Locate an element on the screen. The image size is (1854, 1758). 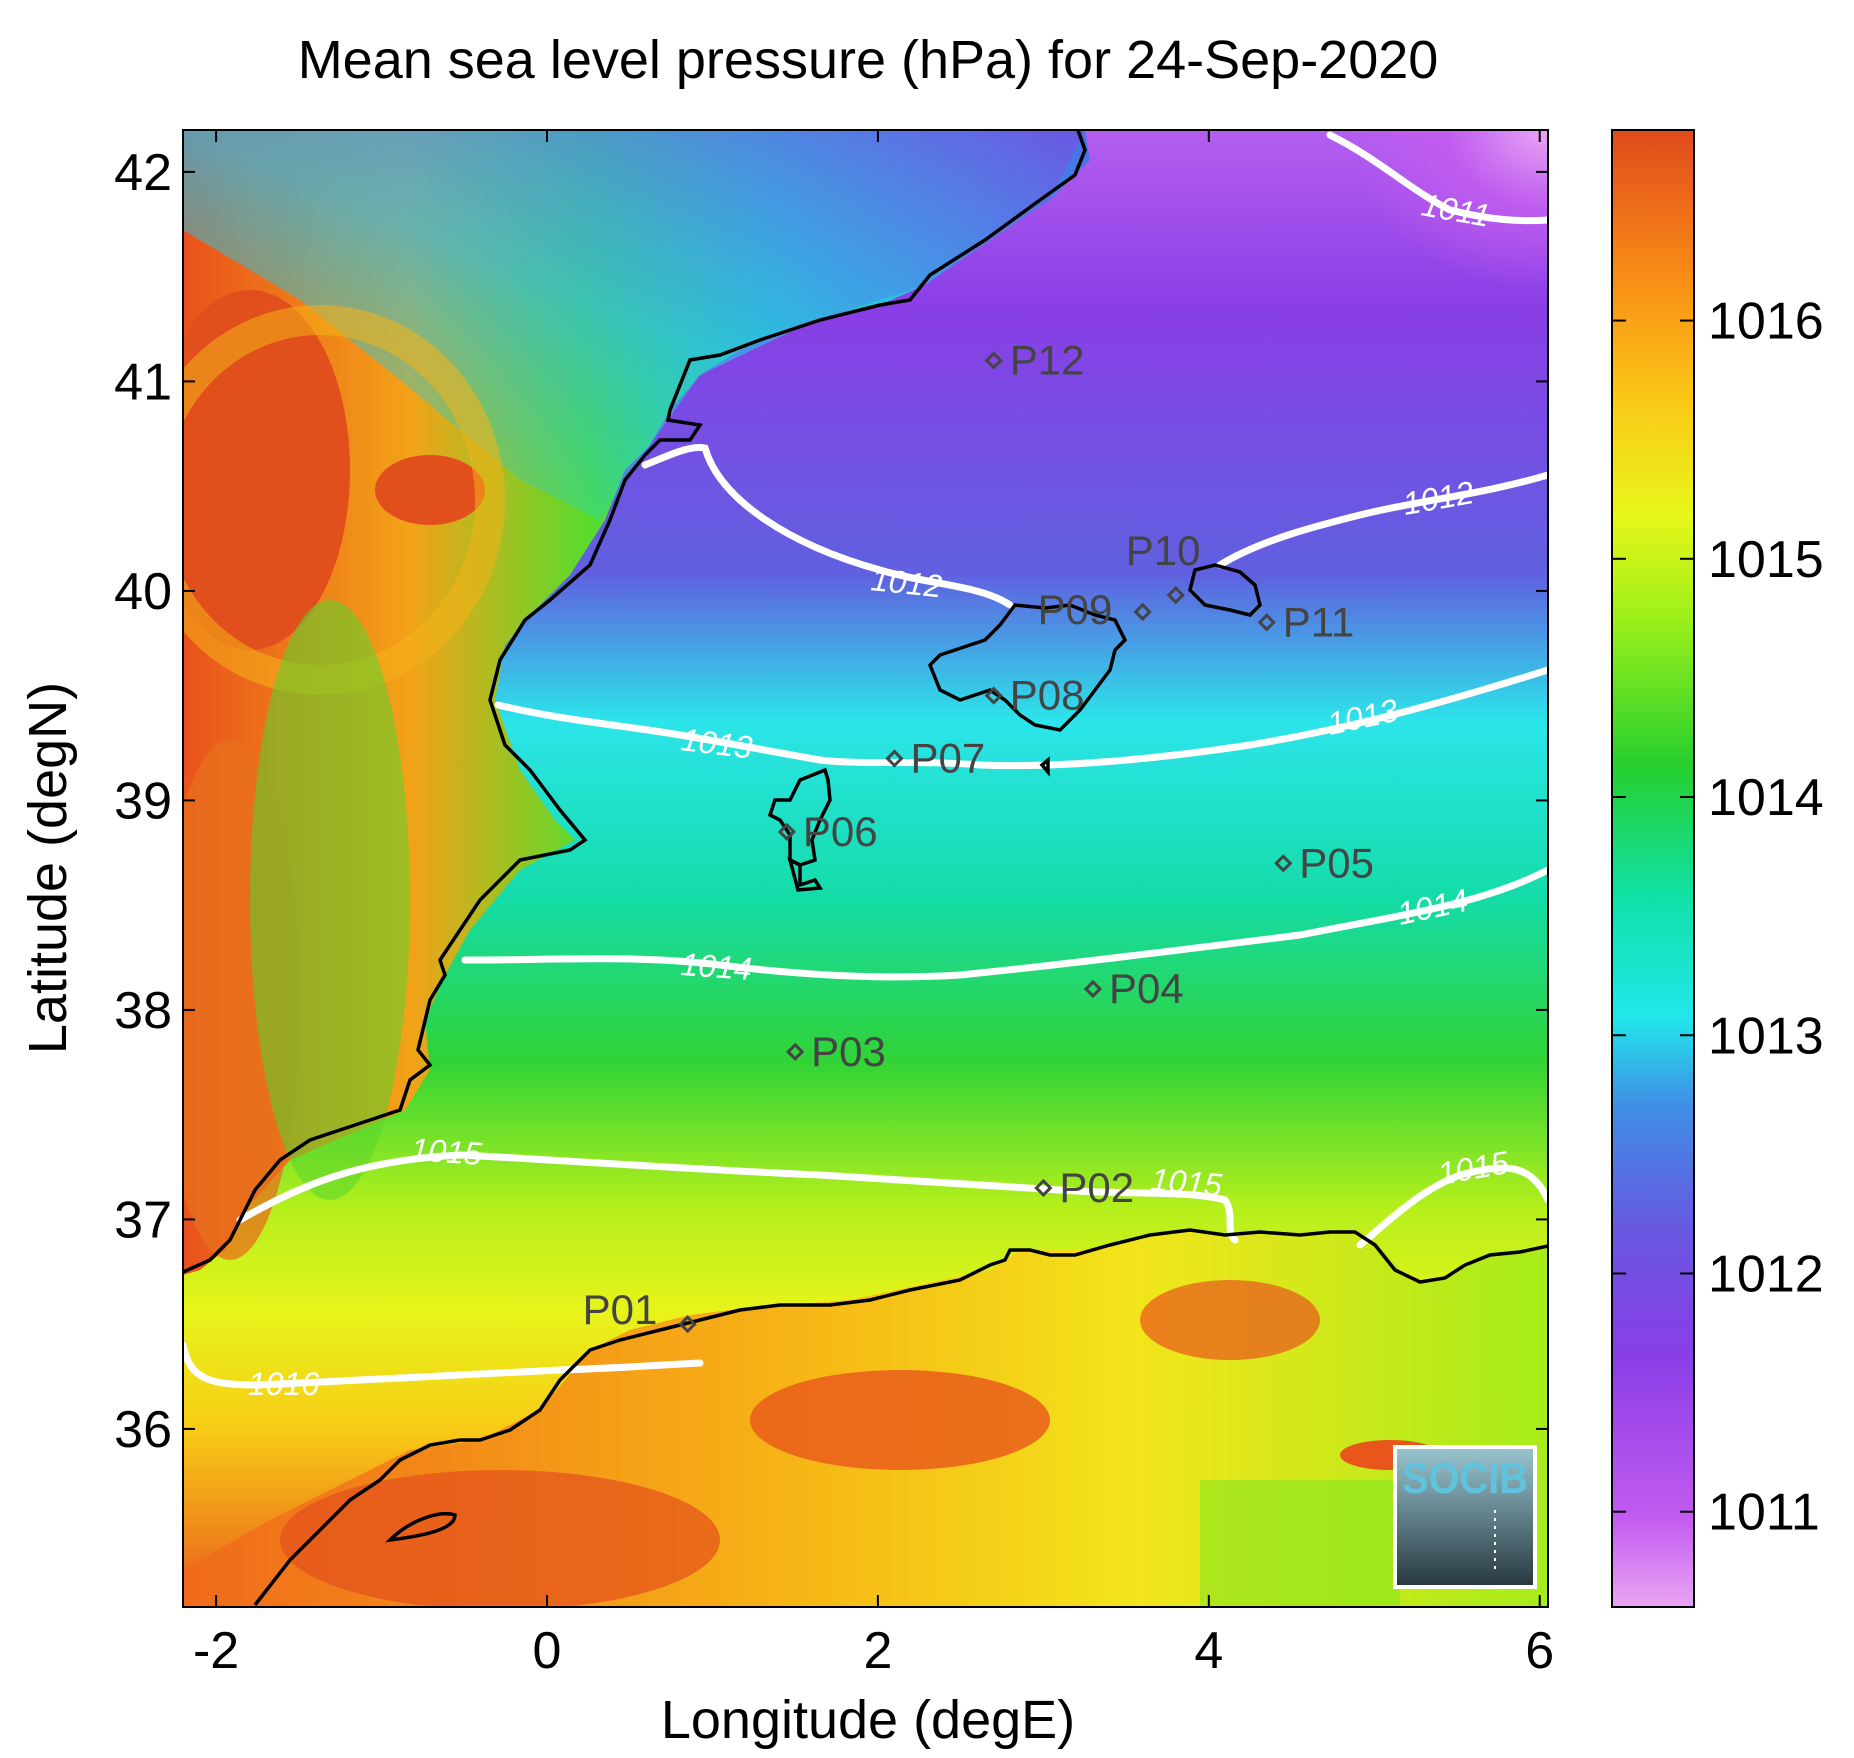
x-tick-label: 6 is located at coordinates (1539, 1651).